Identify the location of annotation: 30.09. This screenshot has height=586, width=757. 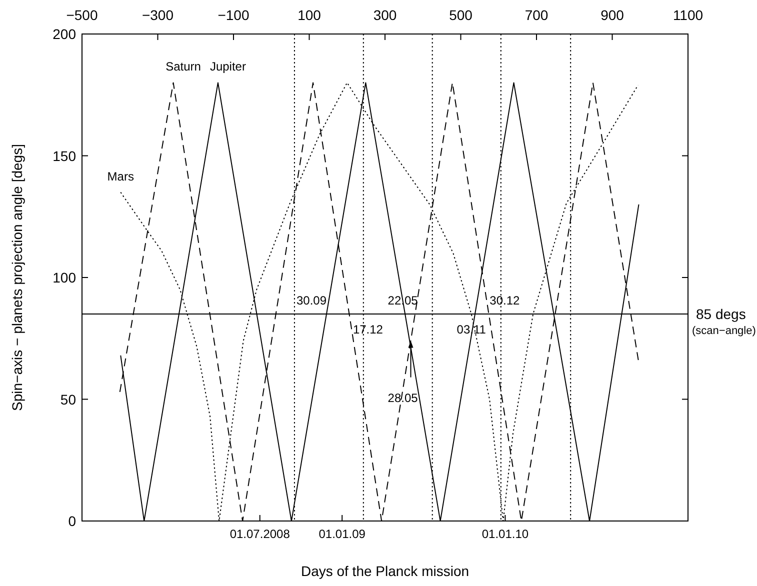
(311, 300).